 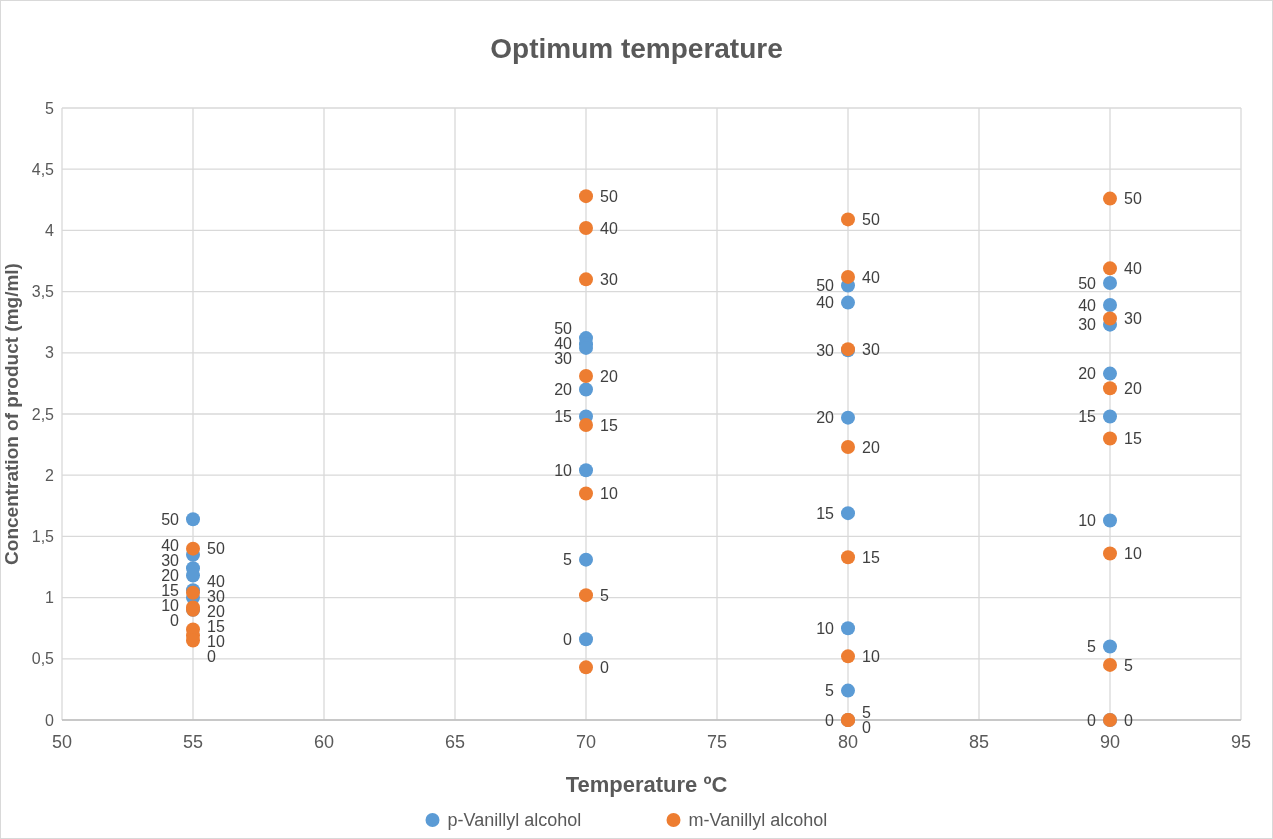 What do you see at coordinates (979, 742) in the screenshot?
I see `x-tick-label: 85` at bounding box center [979, 742].